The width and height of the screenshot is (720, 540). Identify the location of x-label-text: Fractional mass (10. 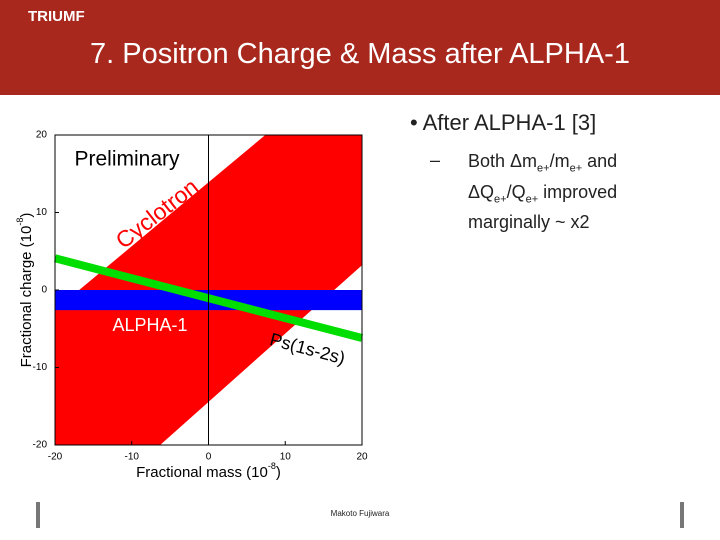
(202, 472).